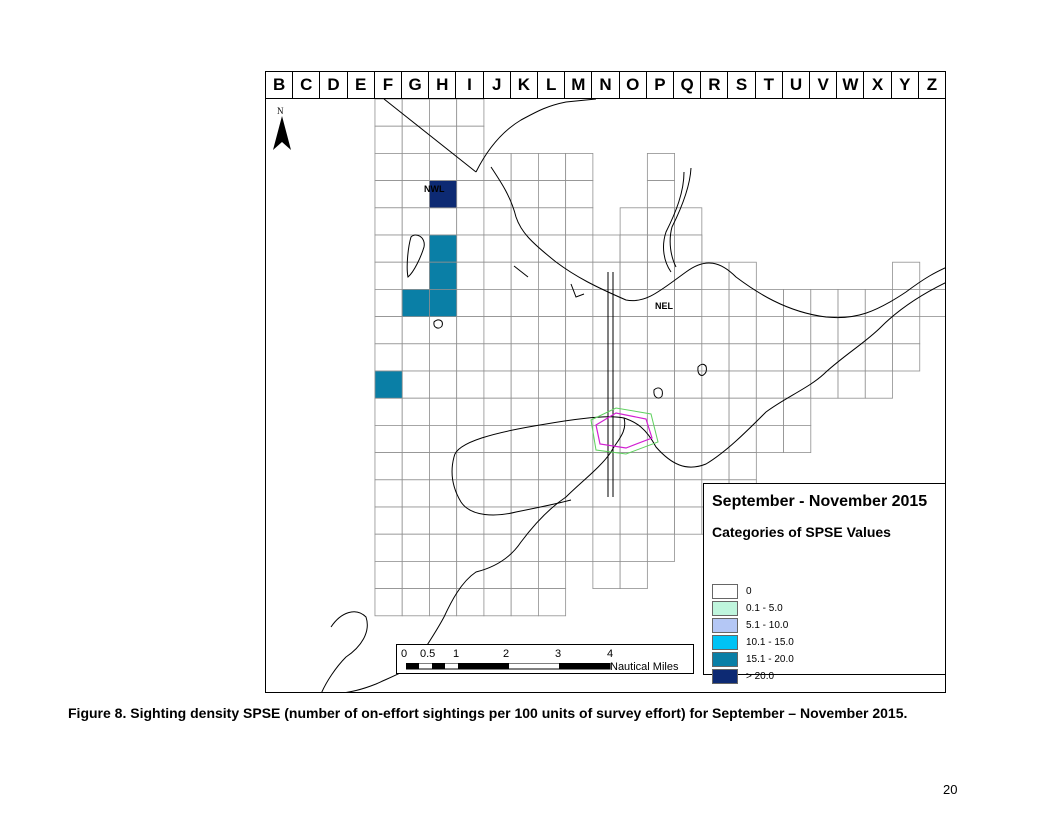 This screenshot has width=1056, height=816. What do you see at coordinates (932, 84) in the screenshot?
I see `column-label: Z` at bounding box center [932, 84].